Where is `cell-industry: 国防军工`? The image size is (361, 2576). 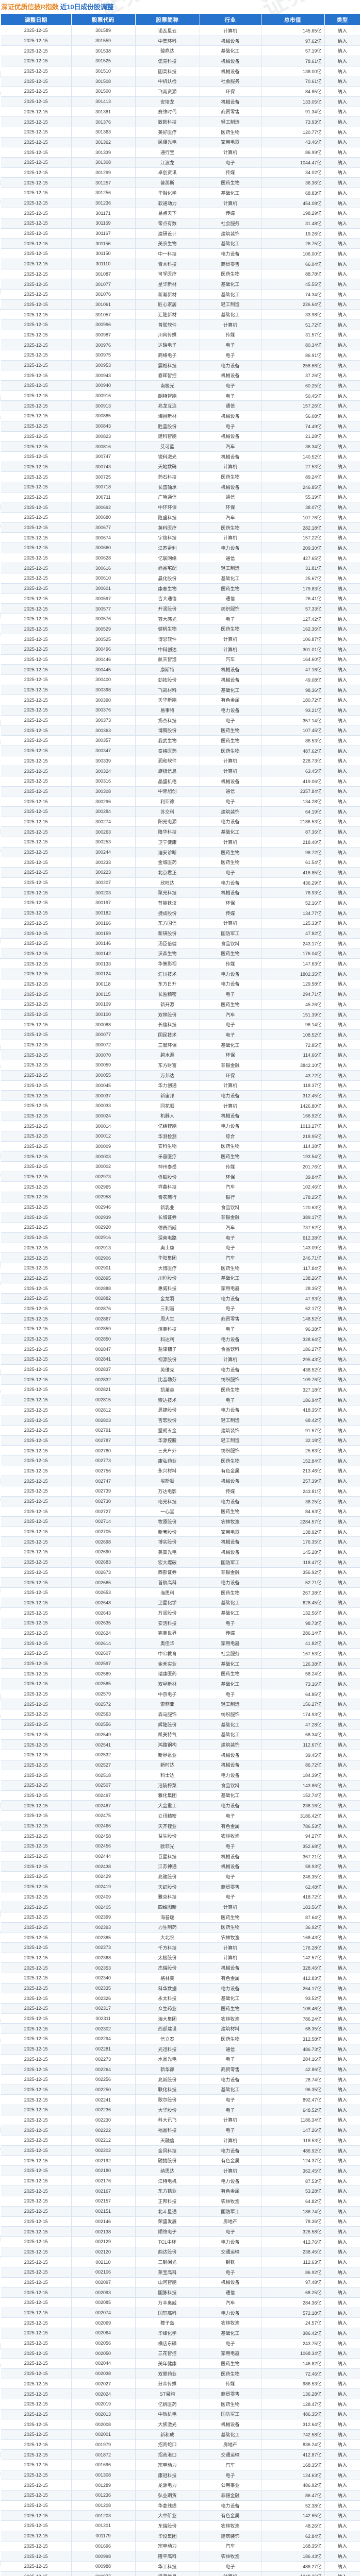 cell-industry: 国防军工 is located at coordinates (230, 2211).